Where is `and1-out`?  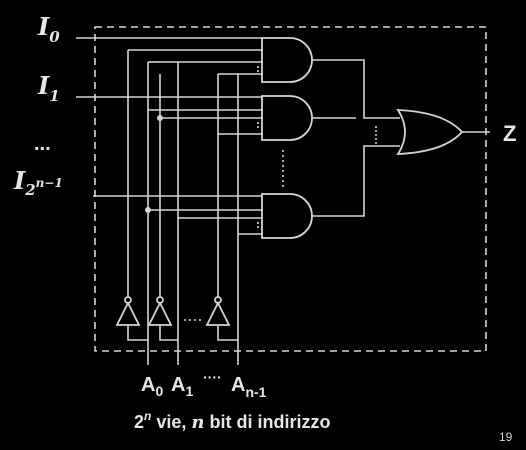 and1-out is located at coordinates (356, 89).